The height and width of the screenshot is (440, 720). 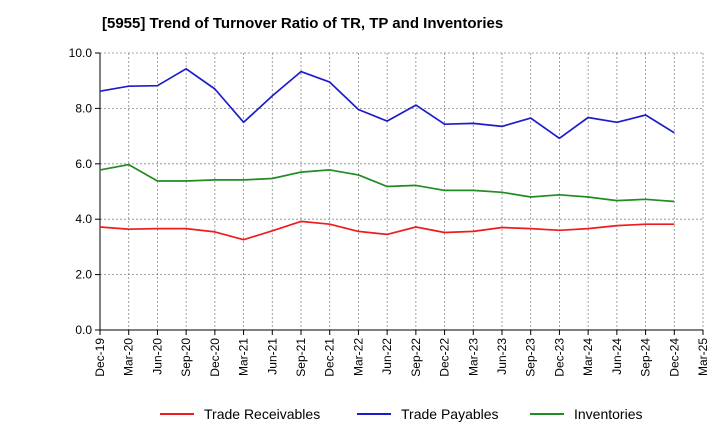 What do you see at coordinates (100, 357) in the screenshot?
I see `x-tick-label: Dec-19` at bounding box center [100, 357].